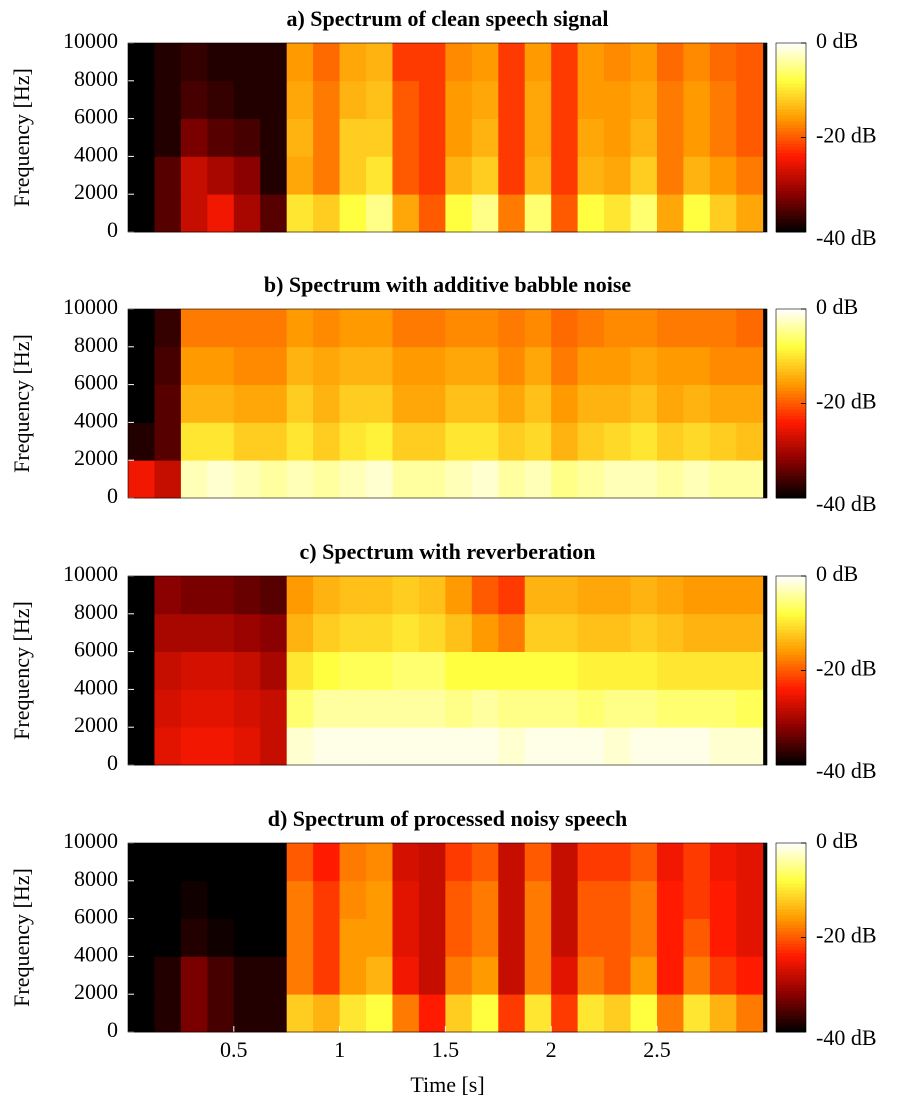 The width and height of the screenshot is (902, 1113). What do you see at coordinates (96, 382) in the screenshot?
I see `y-tick-label: 6000` at bounding box center [96, 382].